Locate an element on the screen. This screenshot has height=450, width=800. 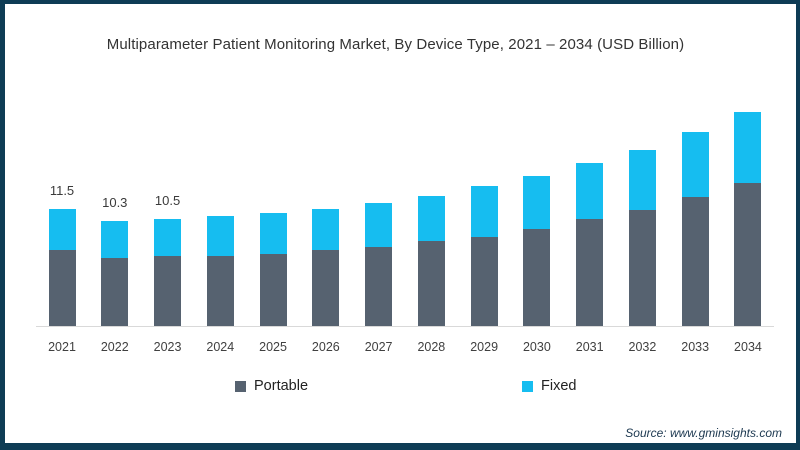
bar-segment-portable-2026 is located at coordinates (326, 288).